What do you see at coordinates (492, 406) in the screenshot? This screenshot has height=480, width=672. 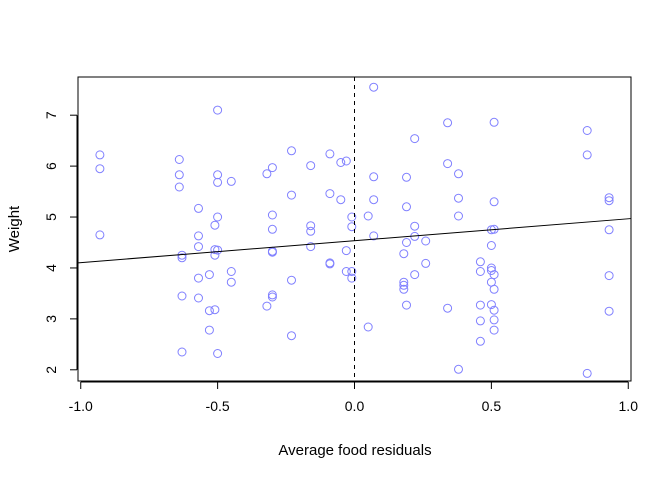 I see `x-tick-label: 0.5` at bounding box center [492, 406].